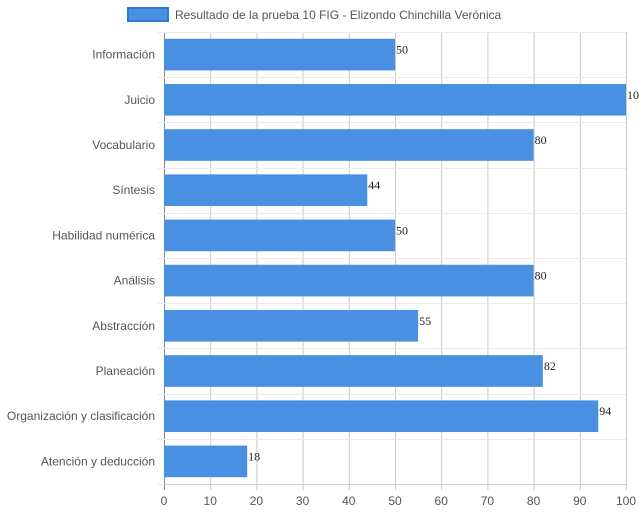 The width and height of the screenshot is (639, 514). Describe the element at coordinates (442, 501) in the screenshot. I see `x-tick-label: 60` at that location.